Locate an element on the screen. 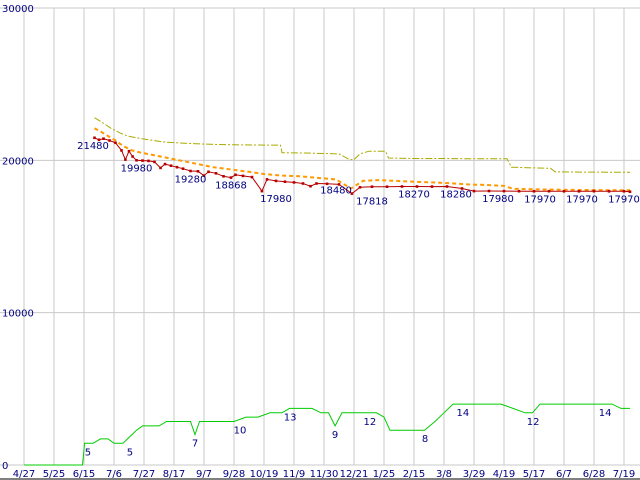  data-label: 18868 is located at coordinates (231, 186).